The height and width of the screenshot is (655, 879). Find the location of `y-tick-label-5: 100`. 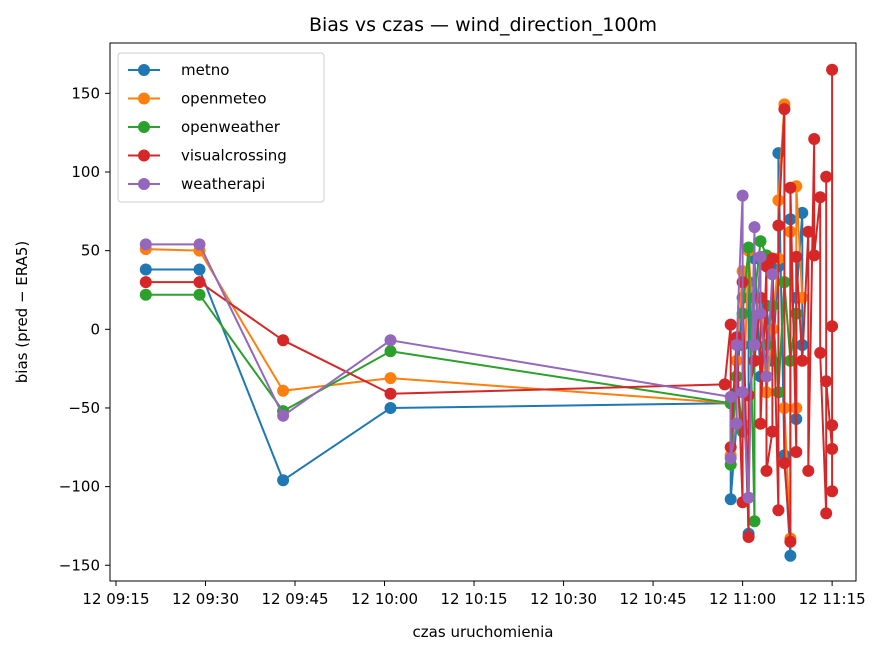

y-tick-label-5: 100 is located at coordinates (85, 172).